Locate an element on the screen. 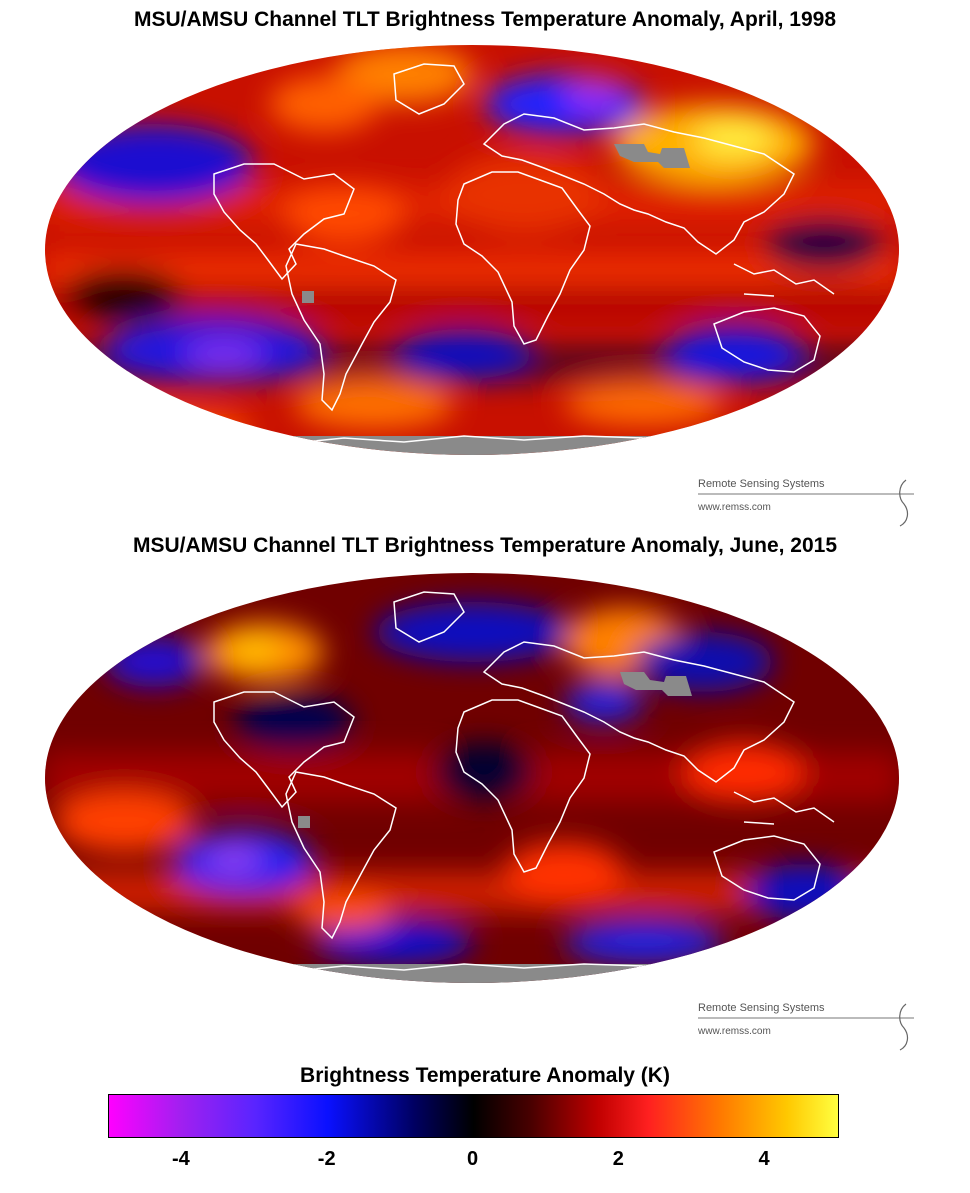  colorbar-tick-label: 0 is located at coordinates (472, 1159).